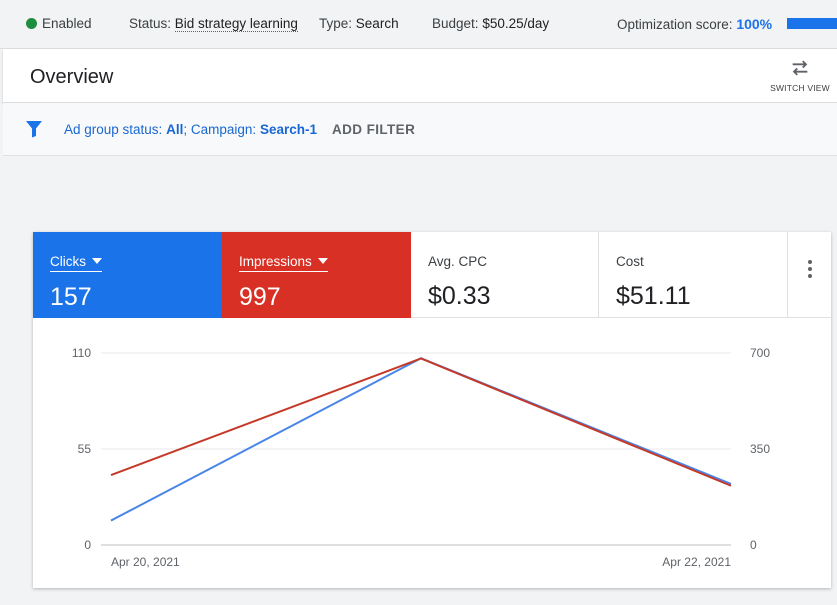  I want to click on ad-group-status-value: All, so click(175, 129).